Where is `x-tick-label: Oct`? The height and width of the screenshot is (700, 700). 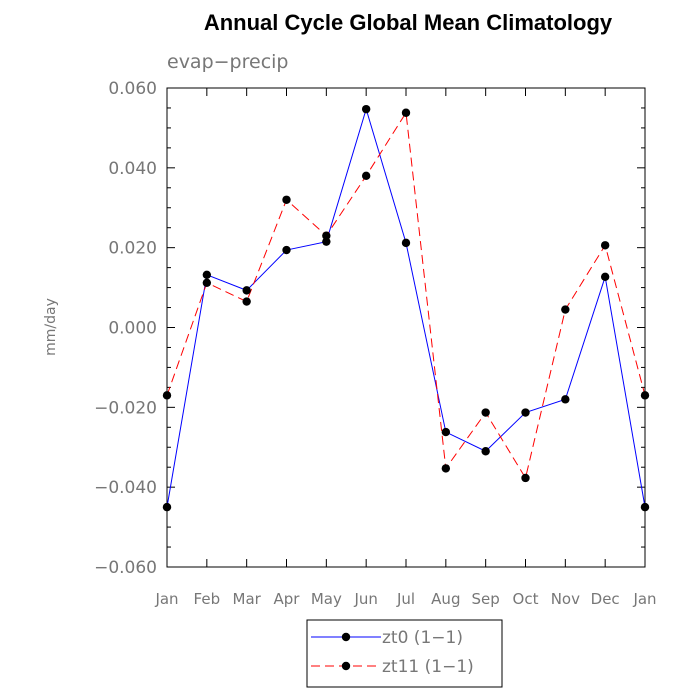 x-tick-label: Oct is located at coordinates (526, 599).